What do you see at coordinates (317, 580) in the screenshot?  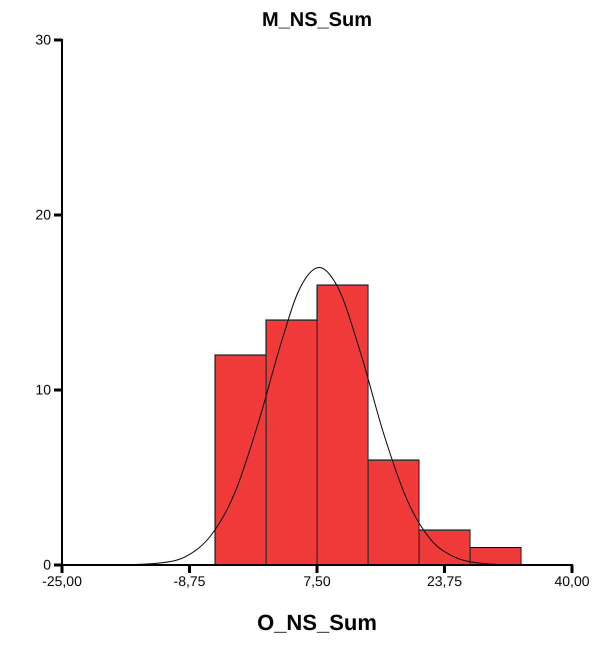 I see `x-tick-label: 7,50` at bounding box center [317, 580].